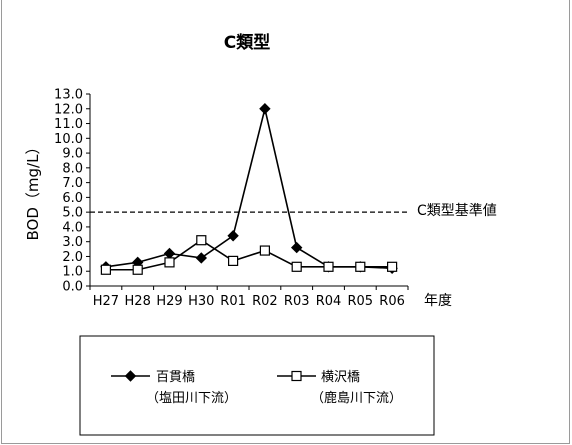 The image size is (572, 445). What do you see at coordinates (72, 227) in the screenshot?
I see `y-tick-label: 4.0` at bounding box center [72, 227].